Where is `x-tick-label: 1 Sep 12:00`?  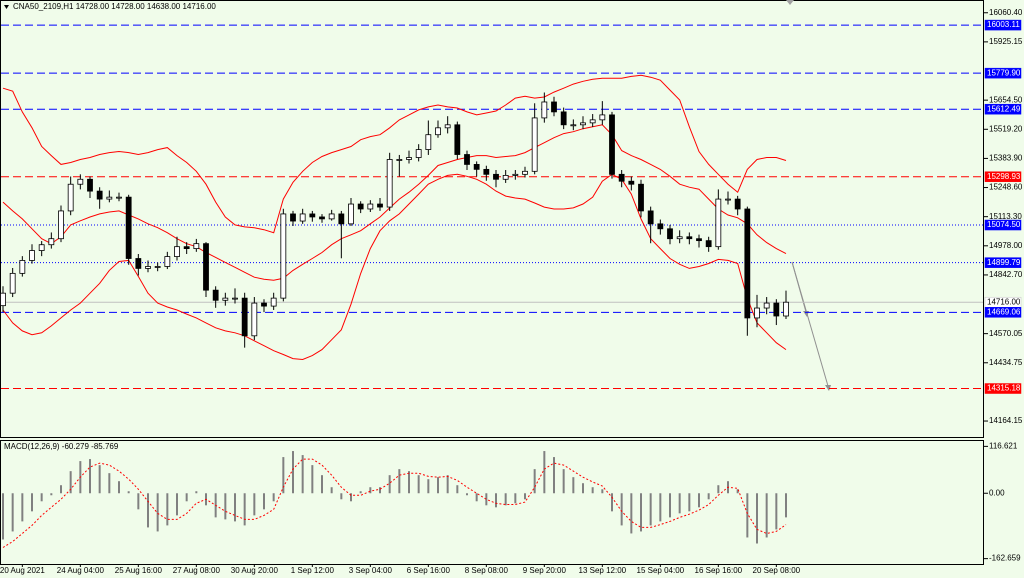 x-tick-label: 1 Sep 12:00 is located at coordinates (313, 570).